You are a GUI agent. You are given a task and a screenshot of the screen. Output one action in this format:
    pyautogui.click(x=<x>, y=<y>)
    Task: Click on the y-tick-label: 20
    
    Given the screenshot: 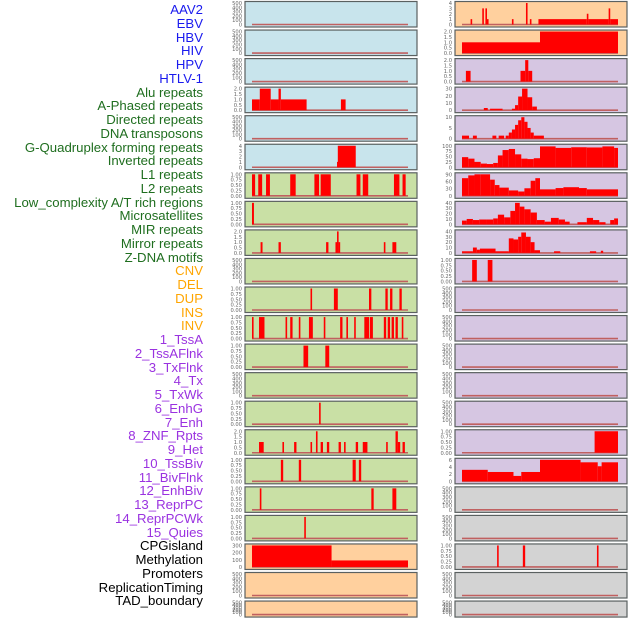 What is the action you would take?
    pyautogui.click(x=448, y=97)
    